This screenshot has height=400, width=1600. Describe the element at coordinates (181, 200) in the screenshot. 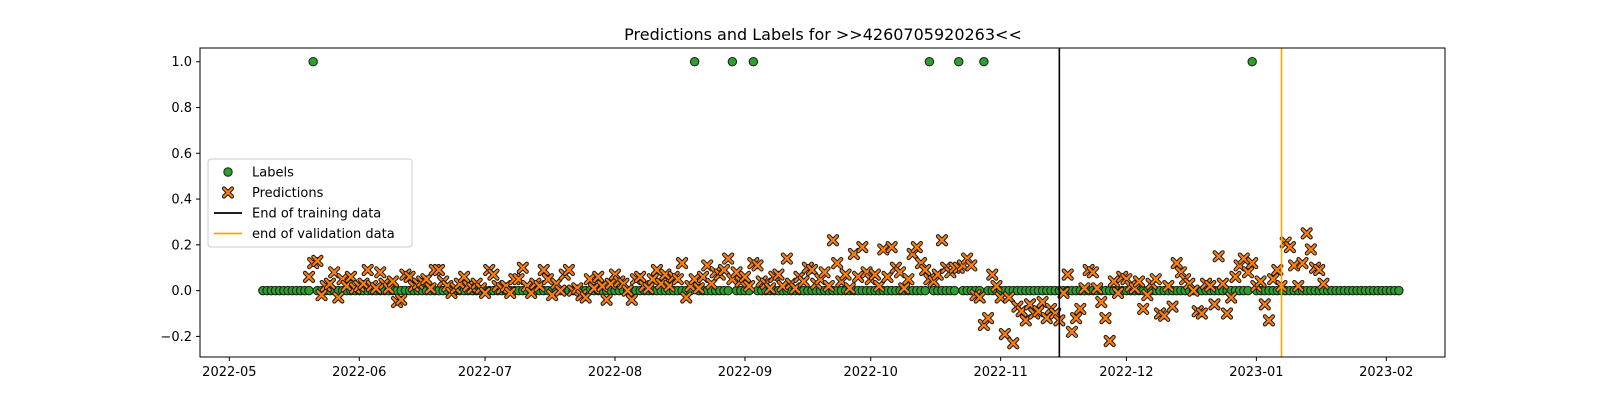

I see `y-tick-label: 0.4` at that location.